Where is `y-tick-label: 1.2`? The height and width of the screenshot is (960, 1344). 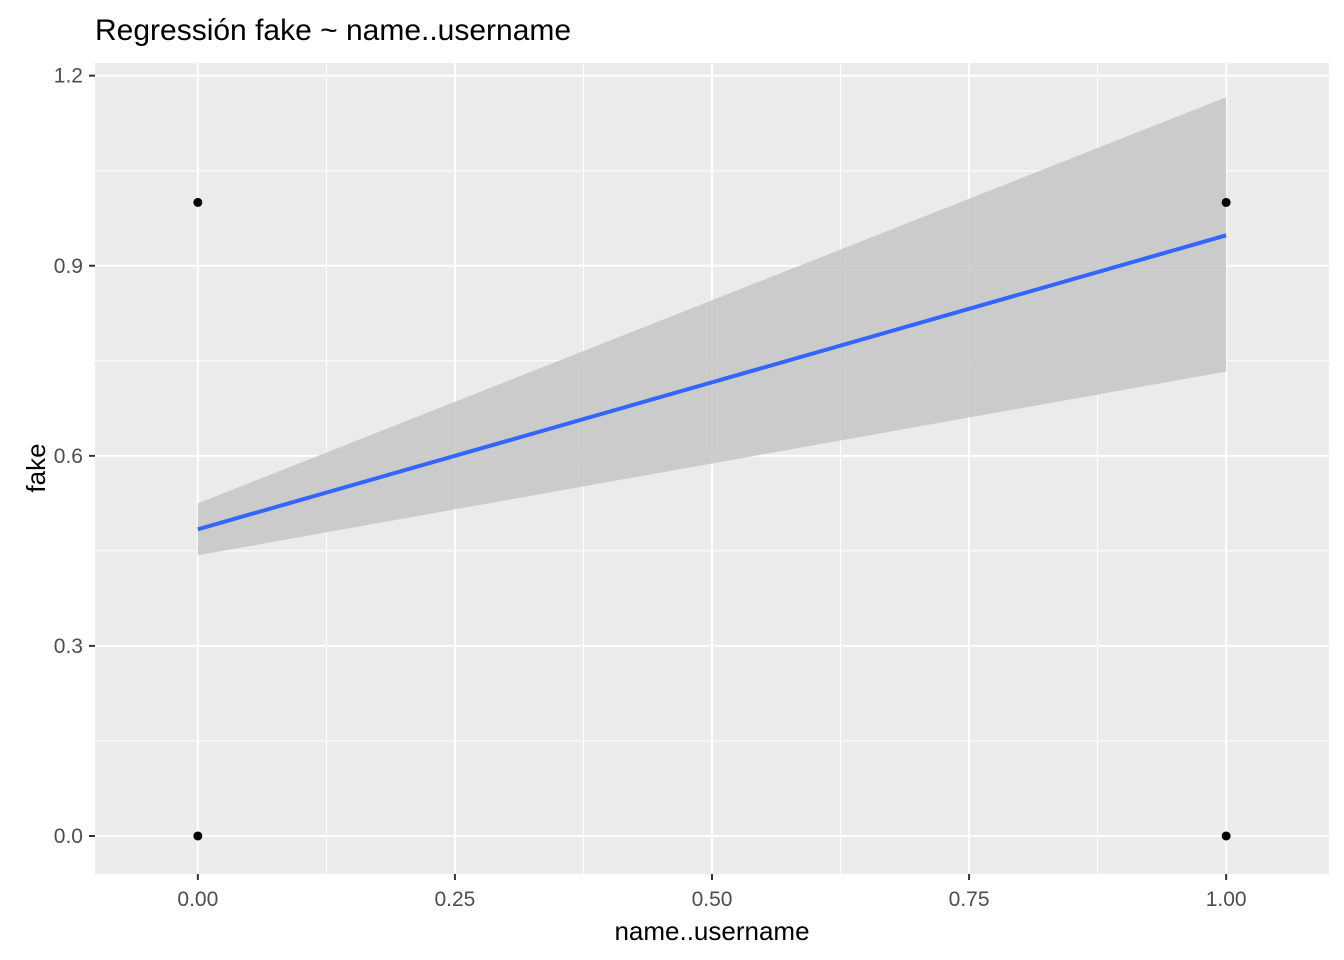 y-tick-label: 1.2 is located at coordinates (68, 76).